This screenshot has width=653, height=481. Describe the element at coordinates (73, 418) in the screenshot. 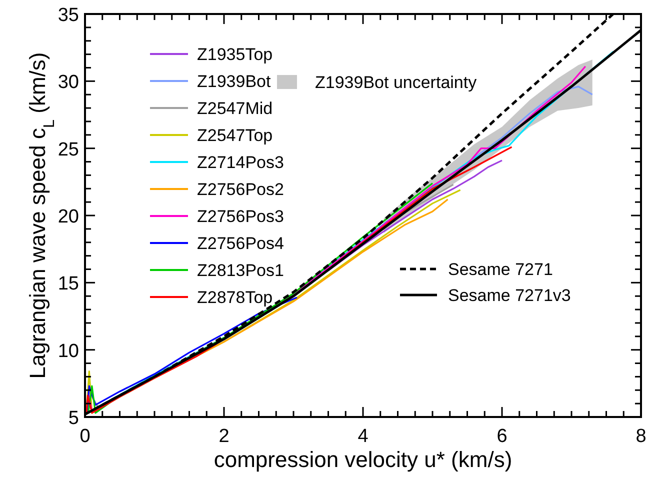

I see `y-tick-label: 5` at that location.